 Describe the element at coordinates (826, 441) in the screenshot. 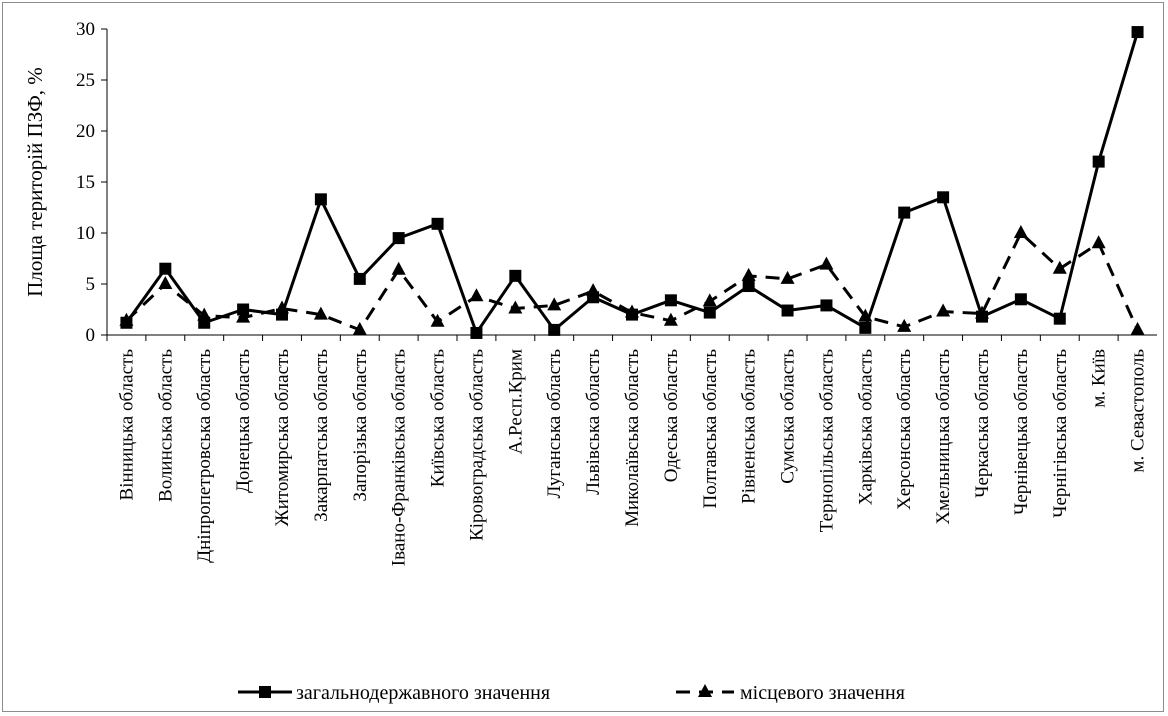

I see `x-category-label: Тернопільська область` at that location.